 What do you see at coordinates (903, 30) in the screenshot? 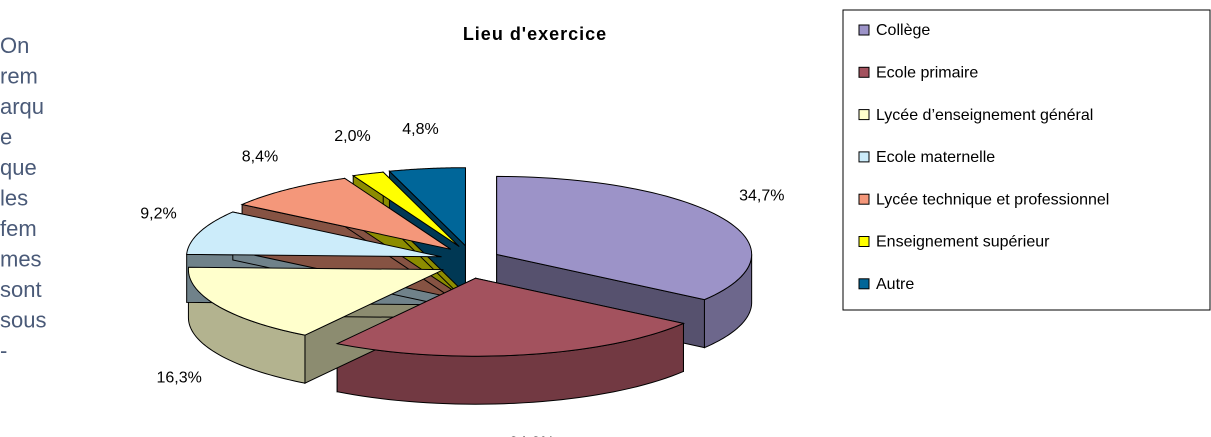
I see `legend-label: Collège` at bounding box center [903, 30].